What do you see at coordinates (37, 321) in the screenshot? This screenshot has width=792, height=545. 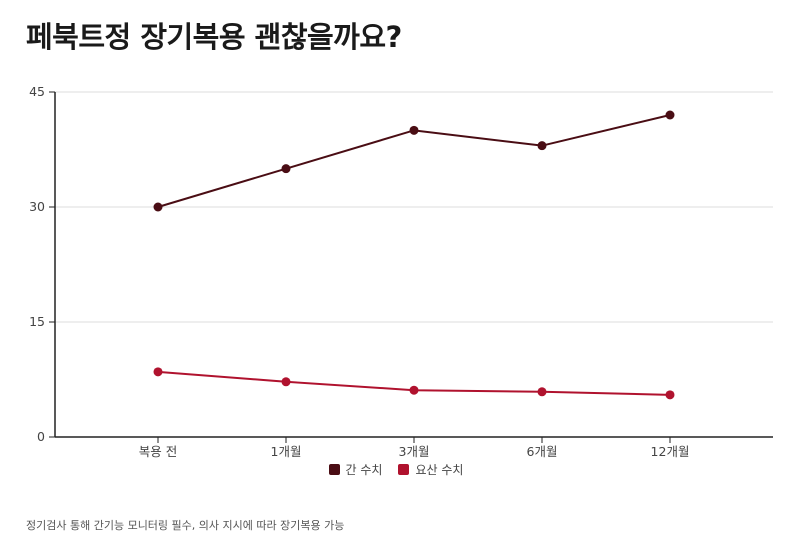 I see `y-tick-label: 15` at bounding box center [37, 321].